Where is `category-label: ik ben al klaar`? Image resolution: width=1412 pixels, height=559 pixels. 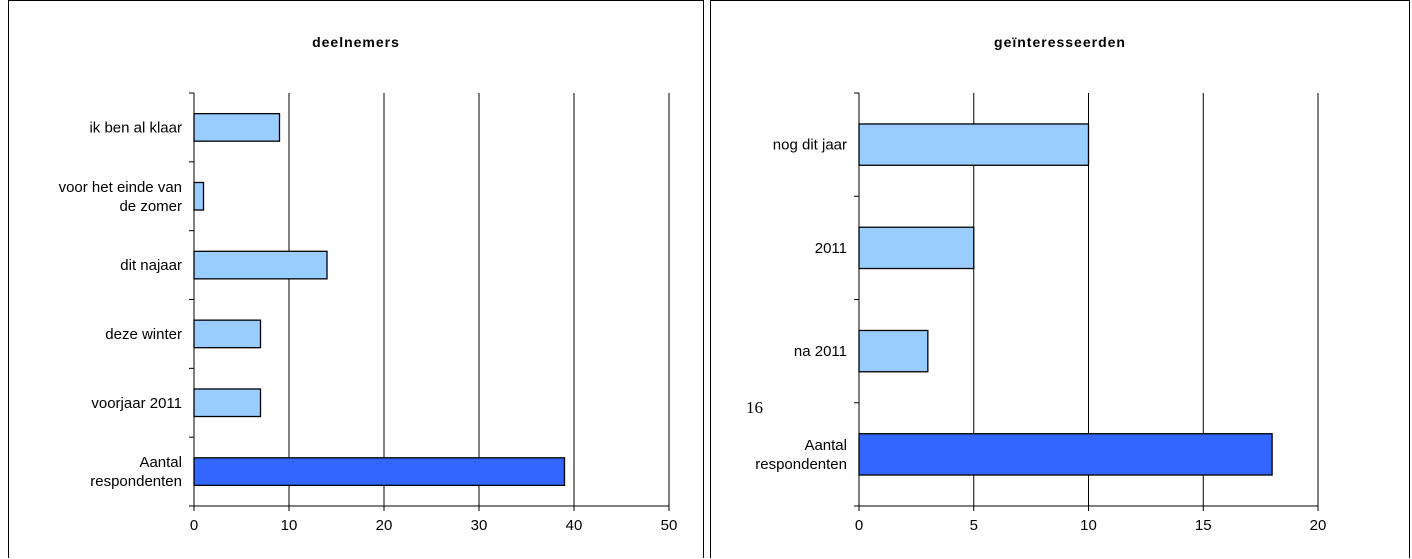
category-label: ik ben al klaar is located at coordinates (135, 127).